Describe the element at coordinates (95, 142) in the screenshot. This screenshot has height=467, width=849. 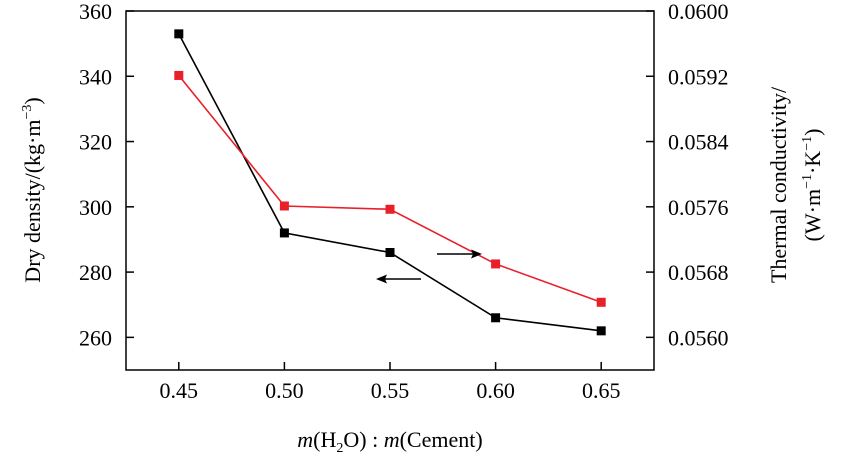
I see `left-y-tick-label: 320` at that location.